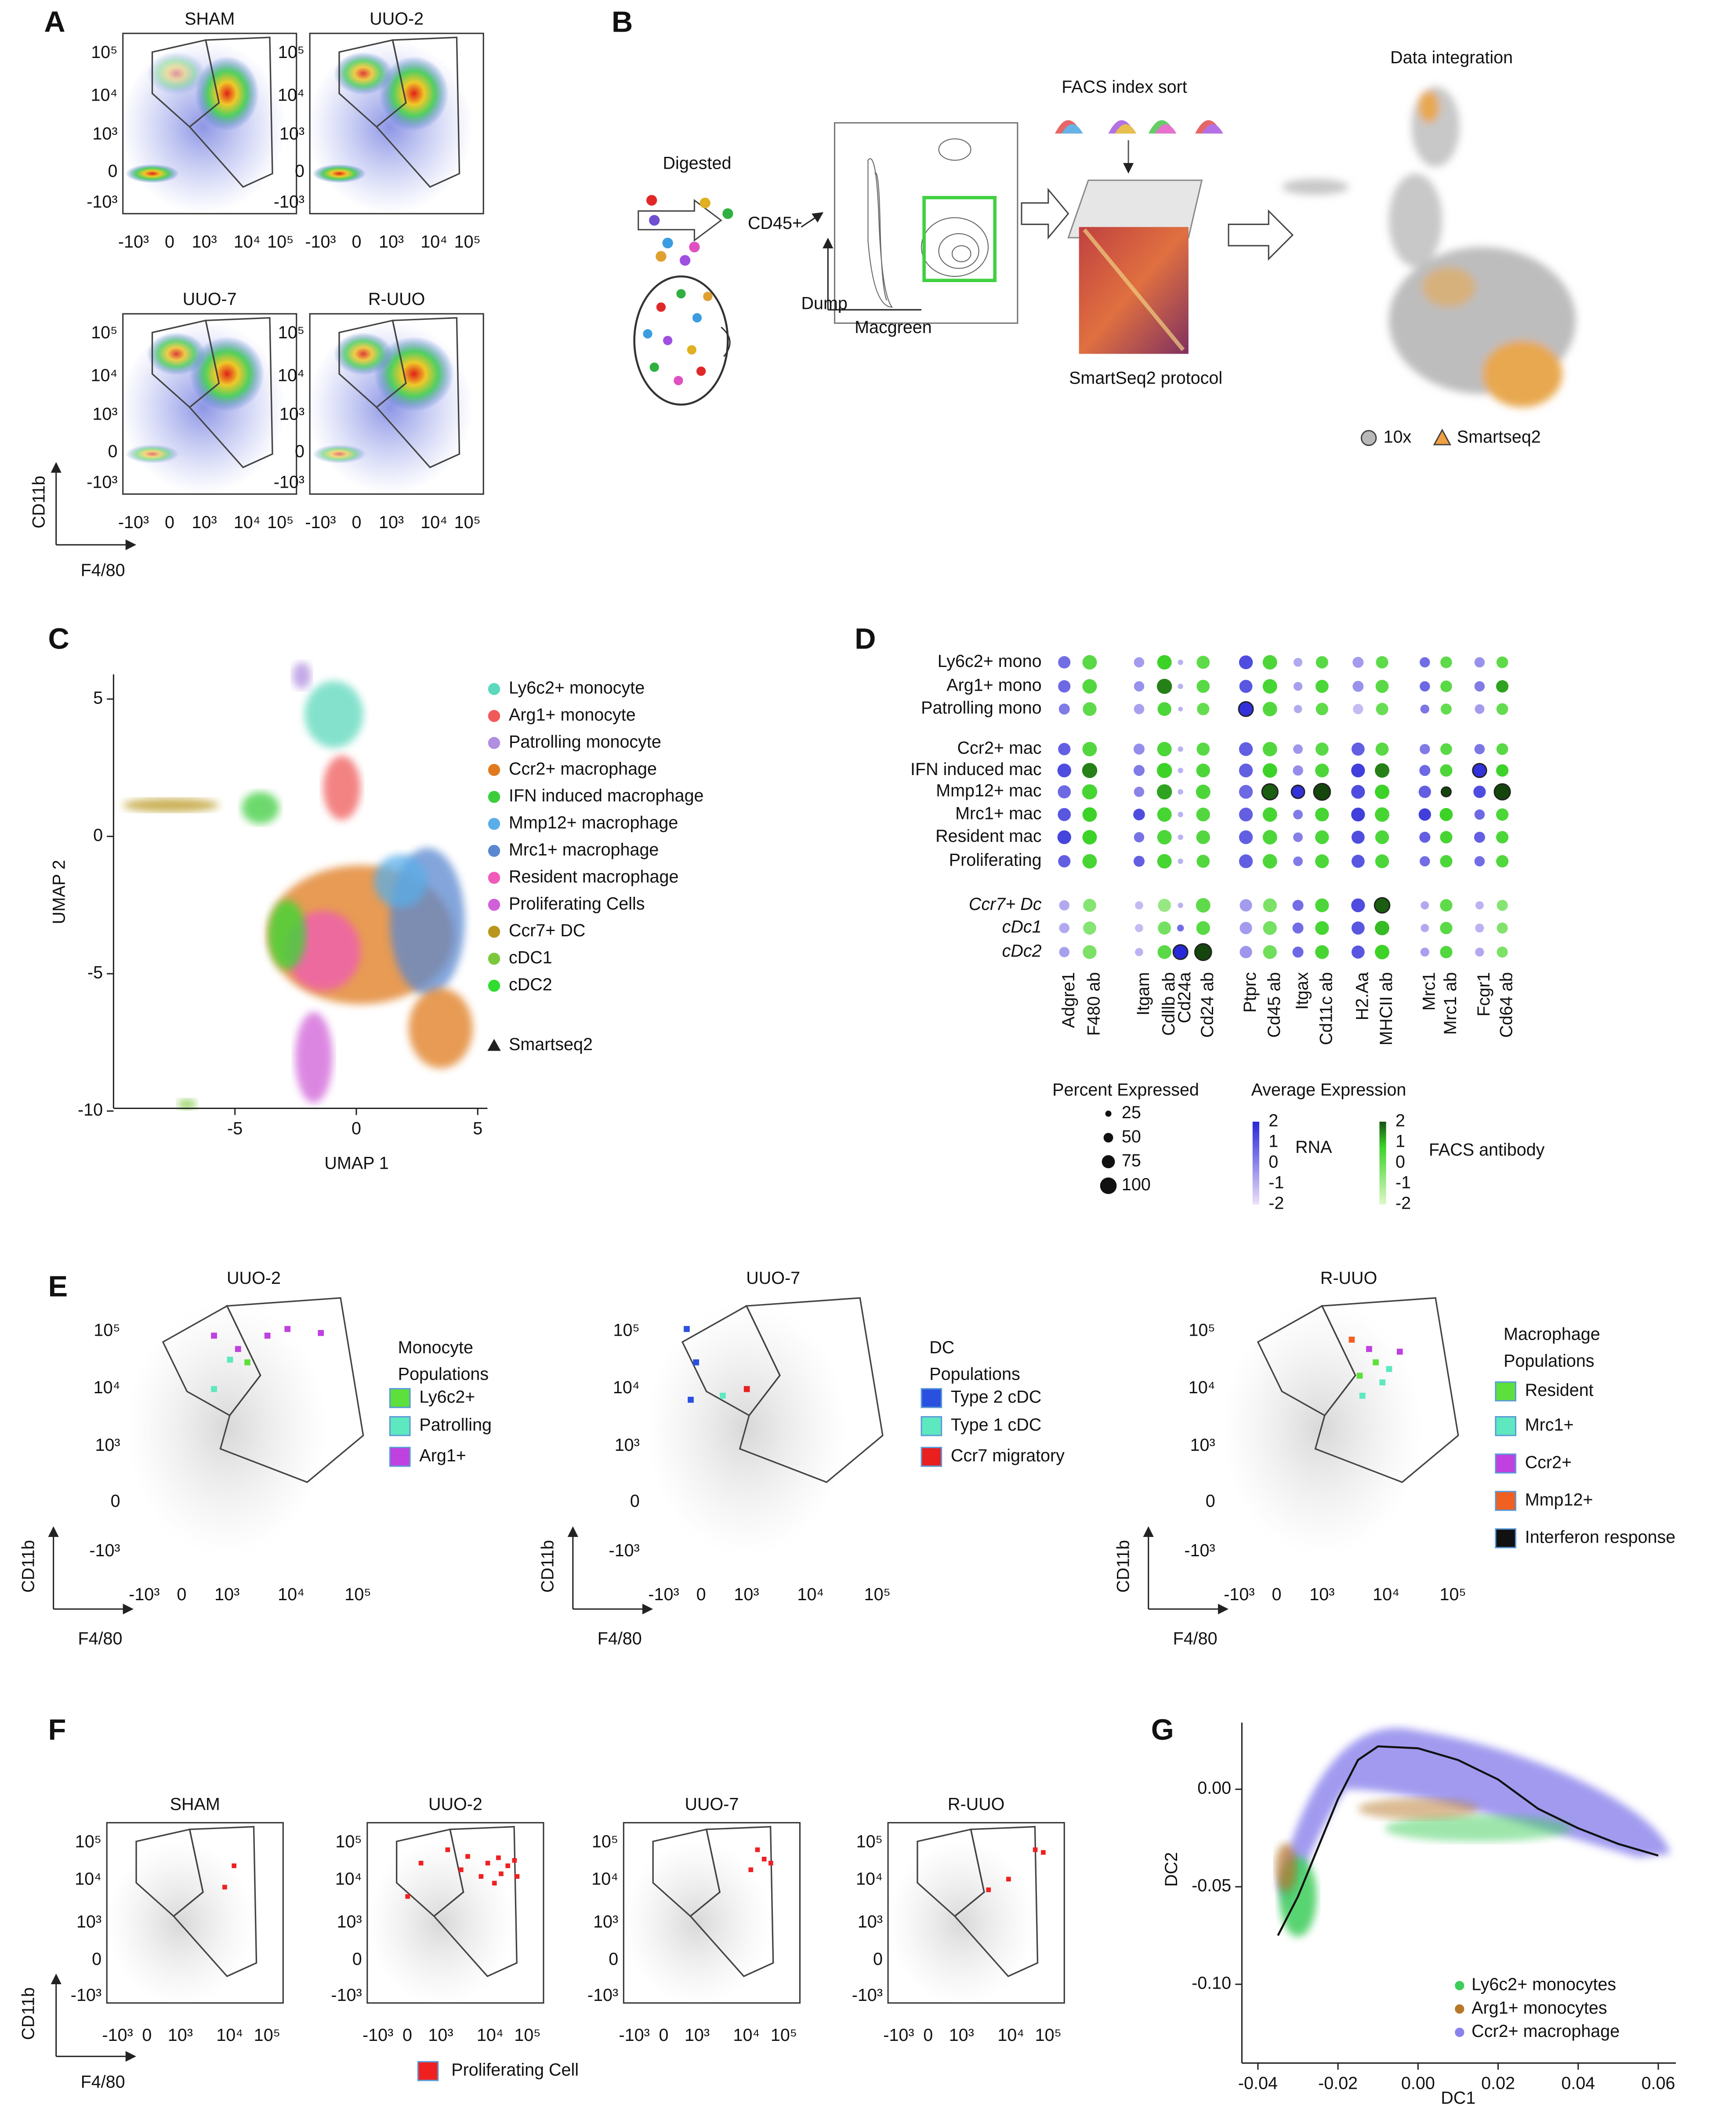 This screenshot has height=2109, width=1736. Describe the element at coordinates (622, 22) in the screenshot. I see `panel-label: B` at that location.